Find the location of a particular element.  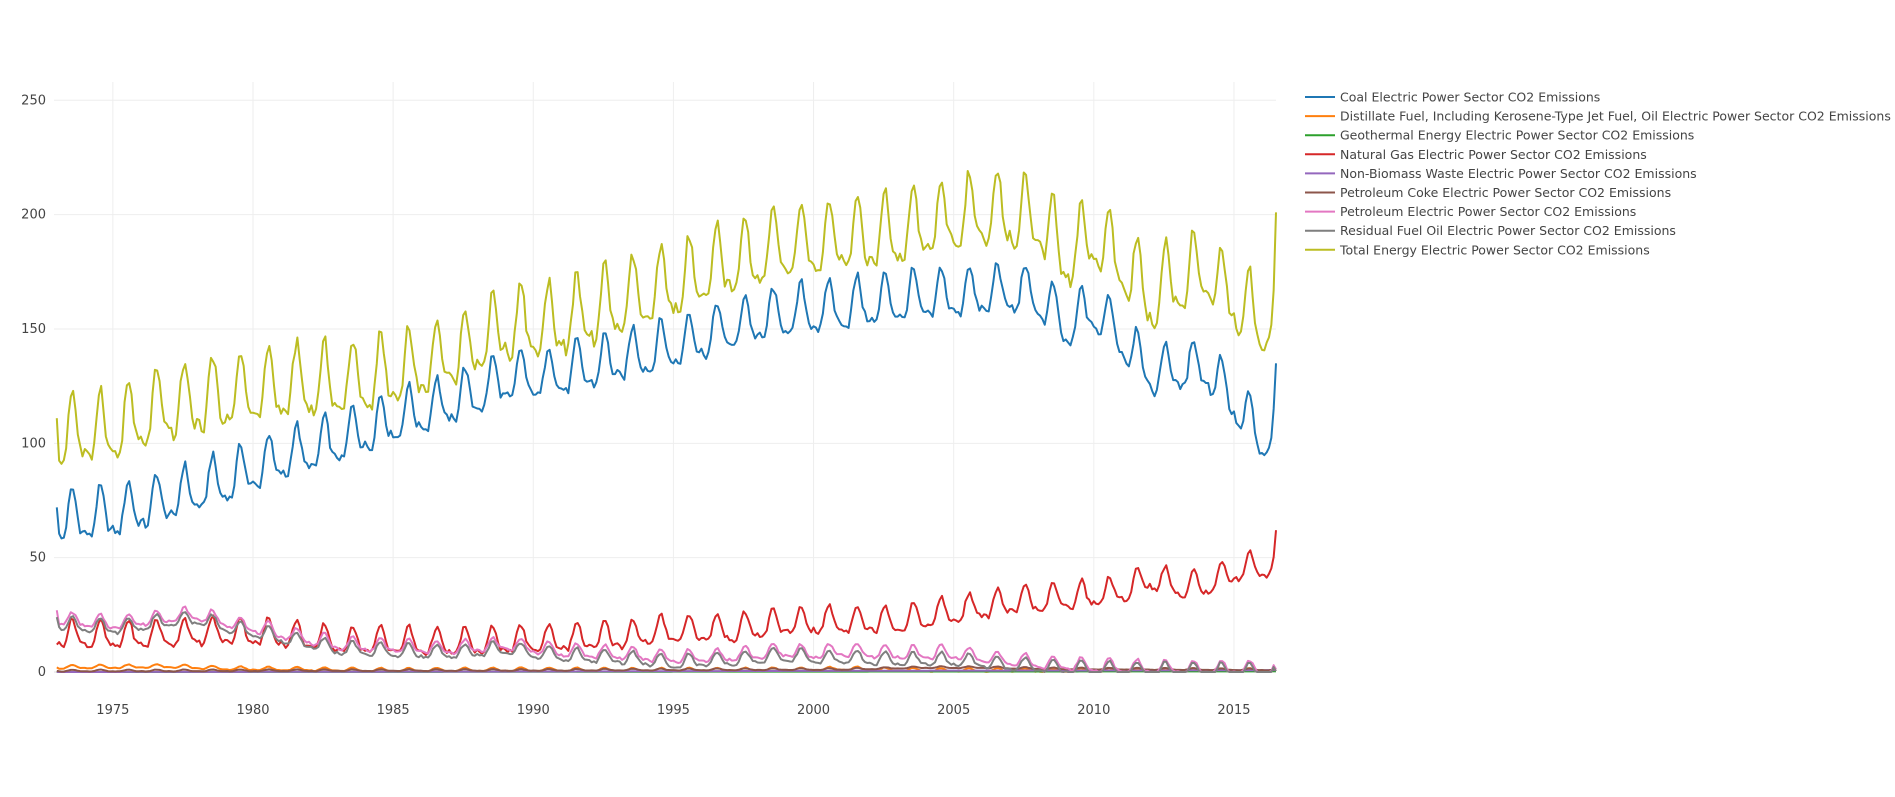

legend-label: Coal Electric Power Sector CO2 Emissions is located at coordinates (1470, 97).